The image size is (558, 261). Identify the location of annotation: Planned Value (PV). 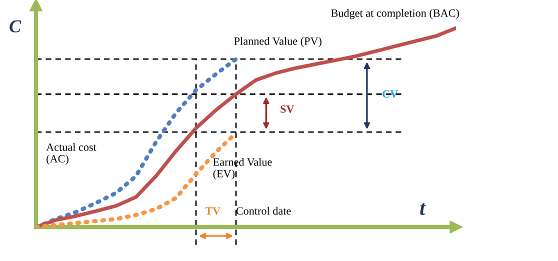
(278, 42).